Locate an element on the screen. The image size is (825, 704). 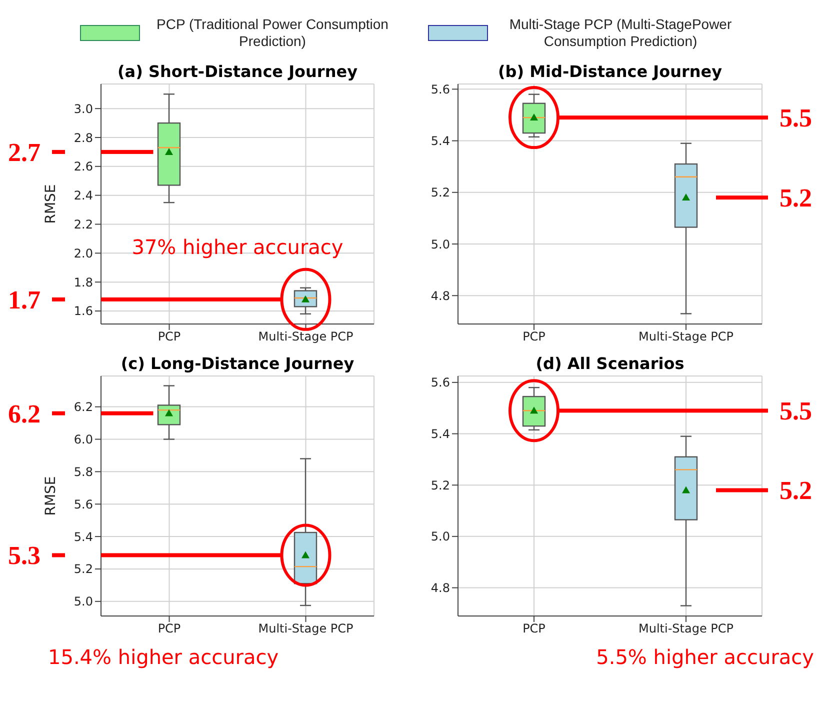
chart-title: (b) Mid-Distance Journey is located at coordinates (610, 71).